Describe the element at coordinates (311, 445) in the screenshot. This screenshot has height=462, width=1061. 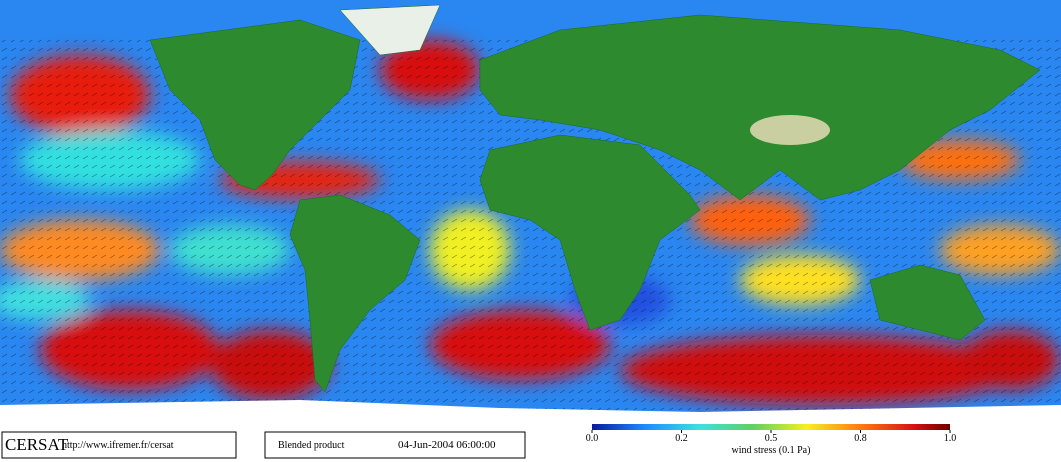
I see `product: Blended product` at that location.